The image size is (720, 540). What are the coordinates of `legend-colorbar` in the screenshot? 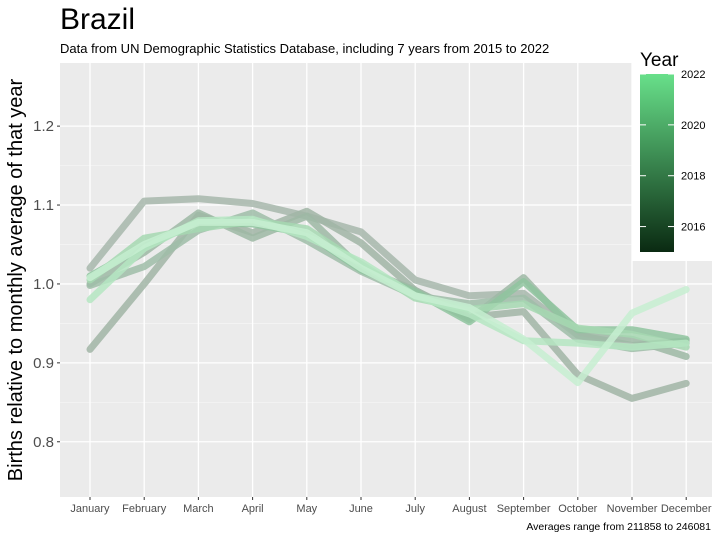 It's located at (657, 163).